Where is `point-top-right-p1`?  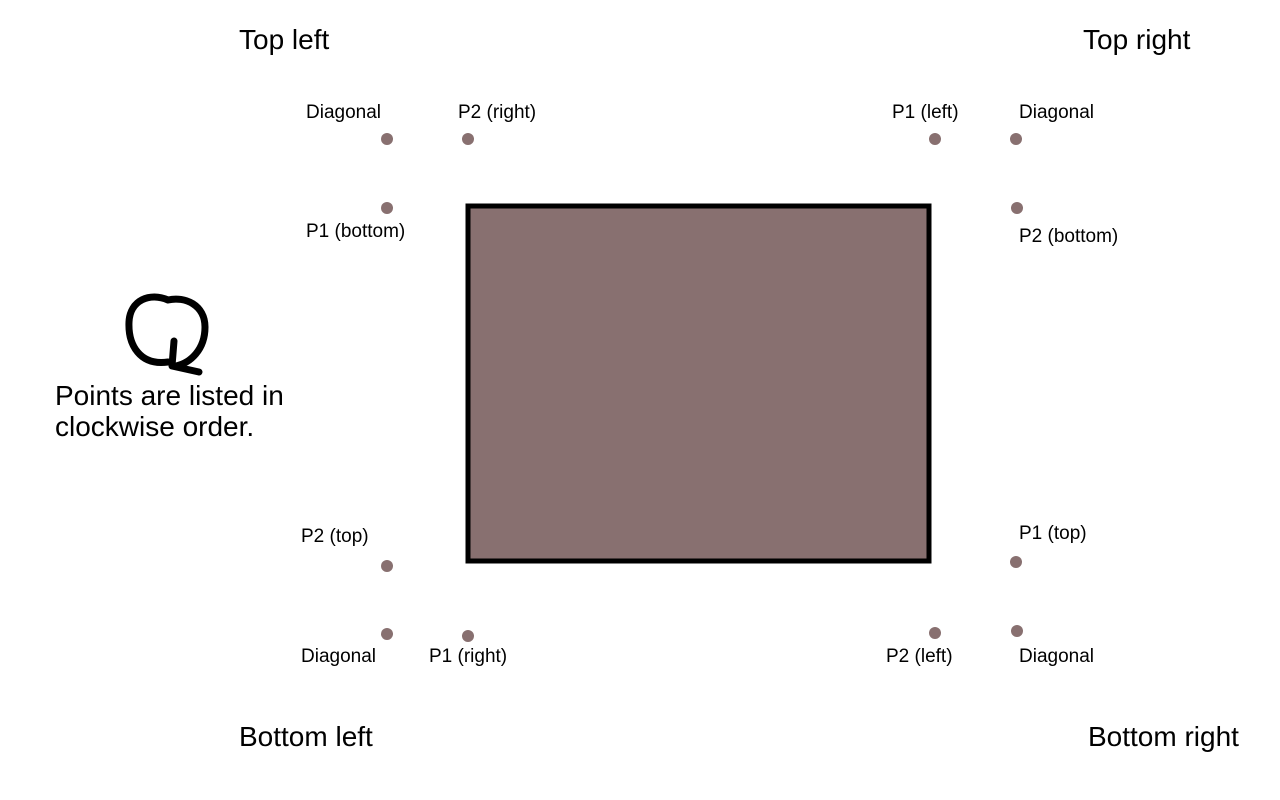
point-top-right-p1 is located at coordinates (935, 139).